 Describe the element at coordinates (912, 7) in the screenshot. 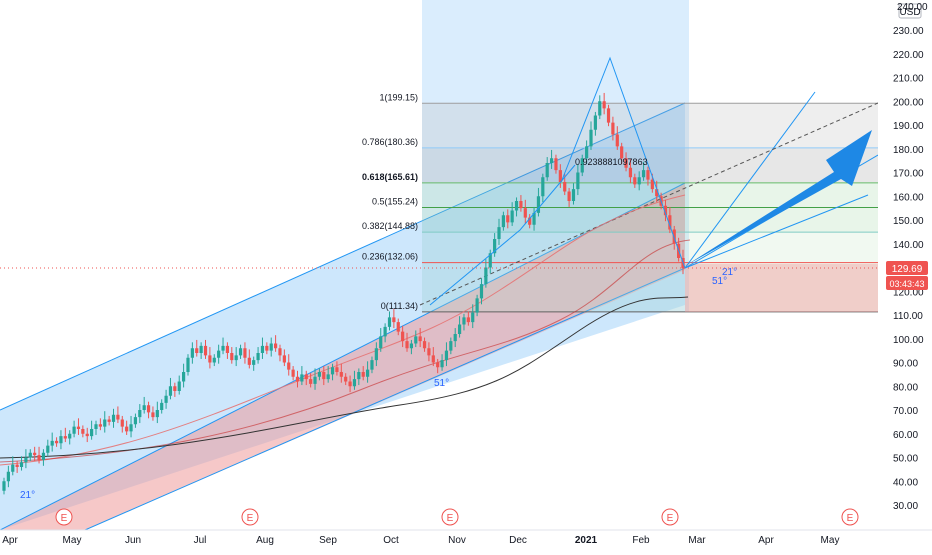

I see `y-top-label: 240.00` at that location.